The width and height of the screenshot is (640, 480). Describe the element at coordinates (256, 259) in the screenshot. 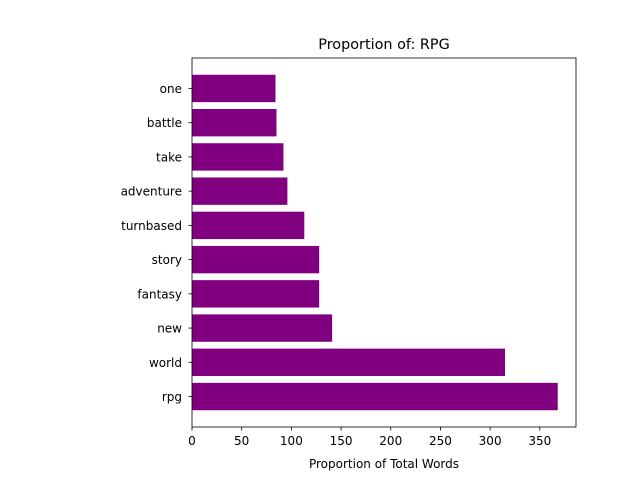

I see `bar-story` at that location.